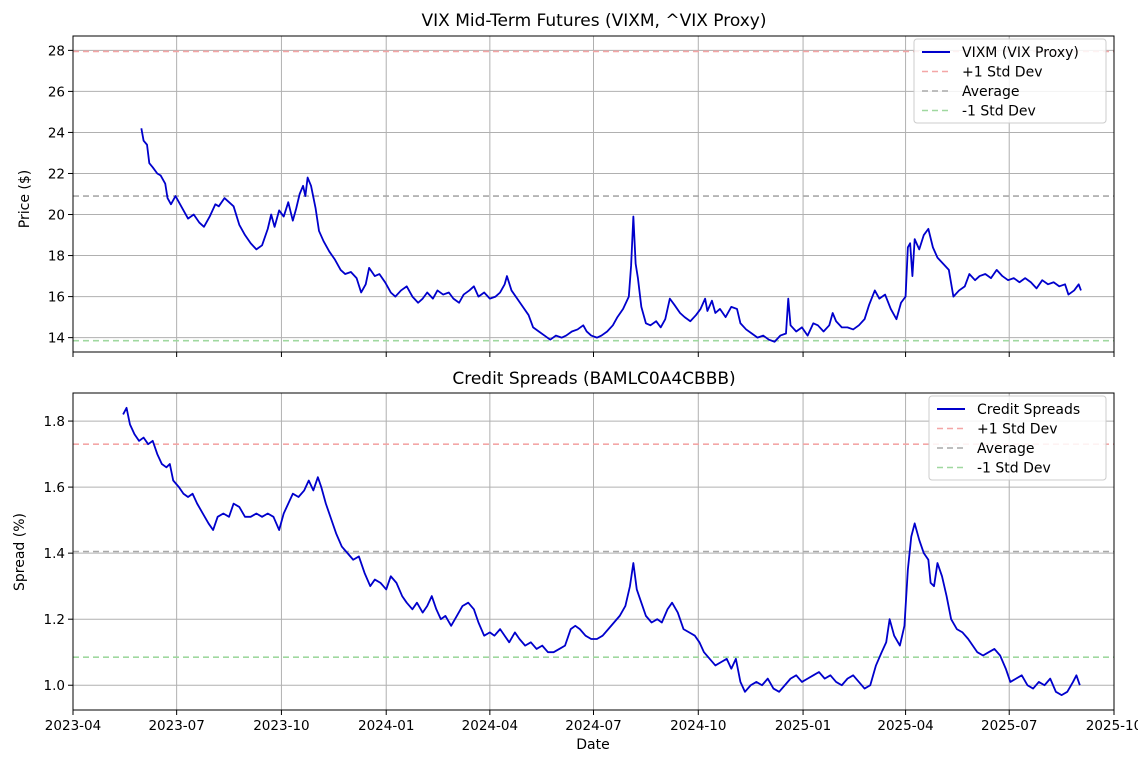 This screenshot has width=1138, height=760. What do you see at coordinates (698, 726) in the screenshot?
I see `x-tick-label: 2024-10` at bounding box center [698, 726].